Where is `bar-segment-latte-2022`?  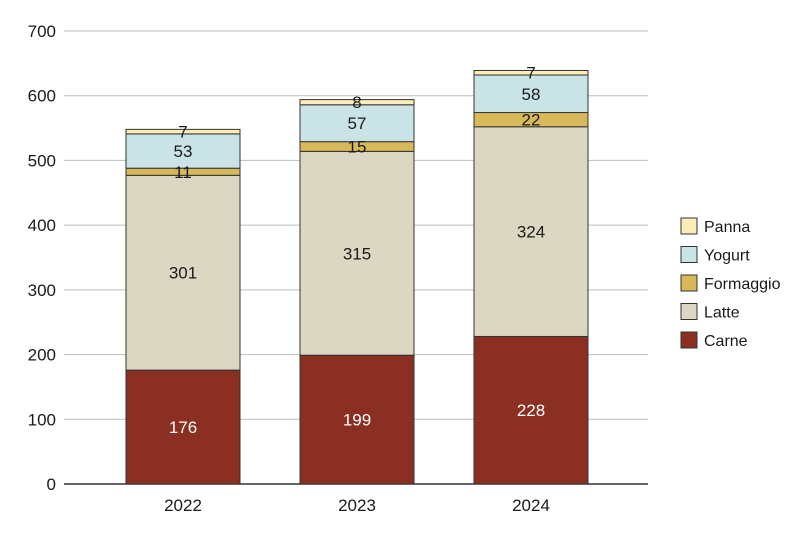
bar-segment-latte-2022 is located at coordinates (183, 272).